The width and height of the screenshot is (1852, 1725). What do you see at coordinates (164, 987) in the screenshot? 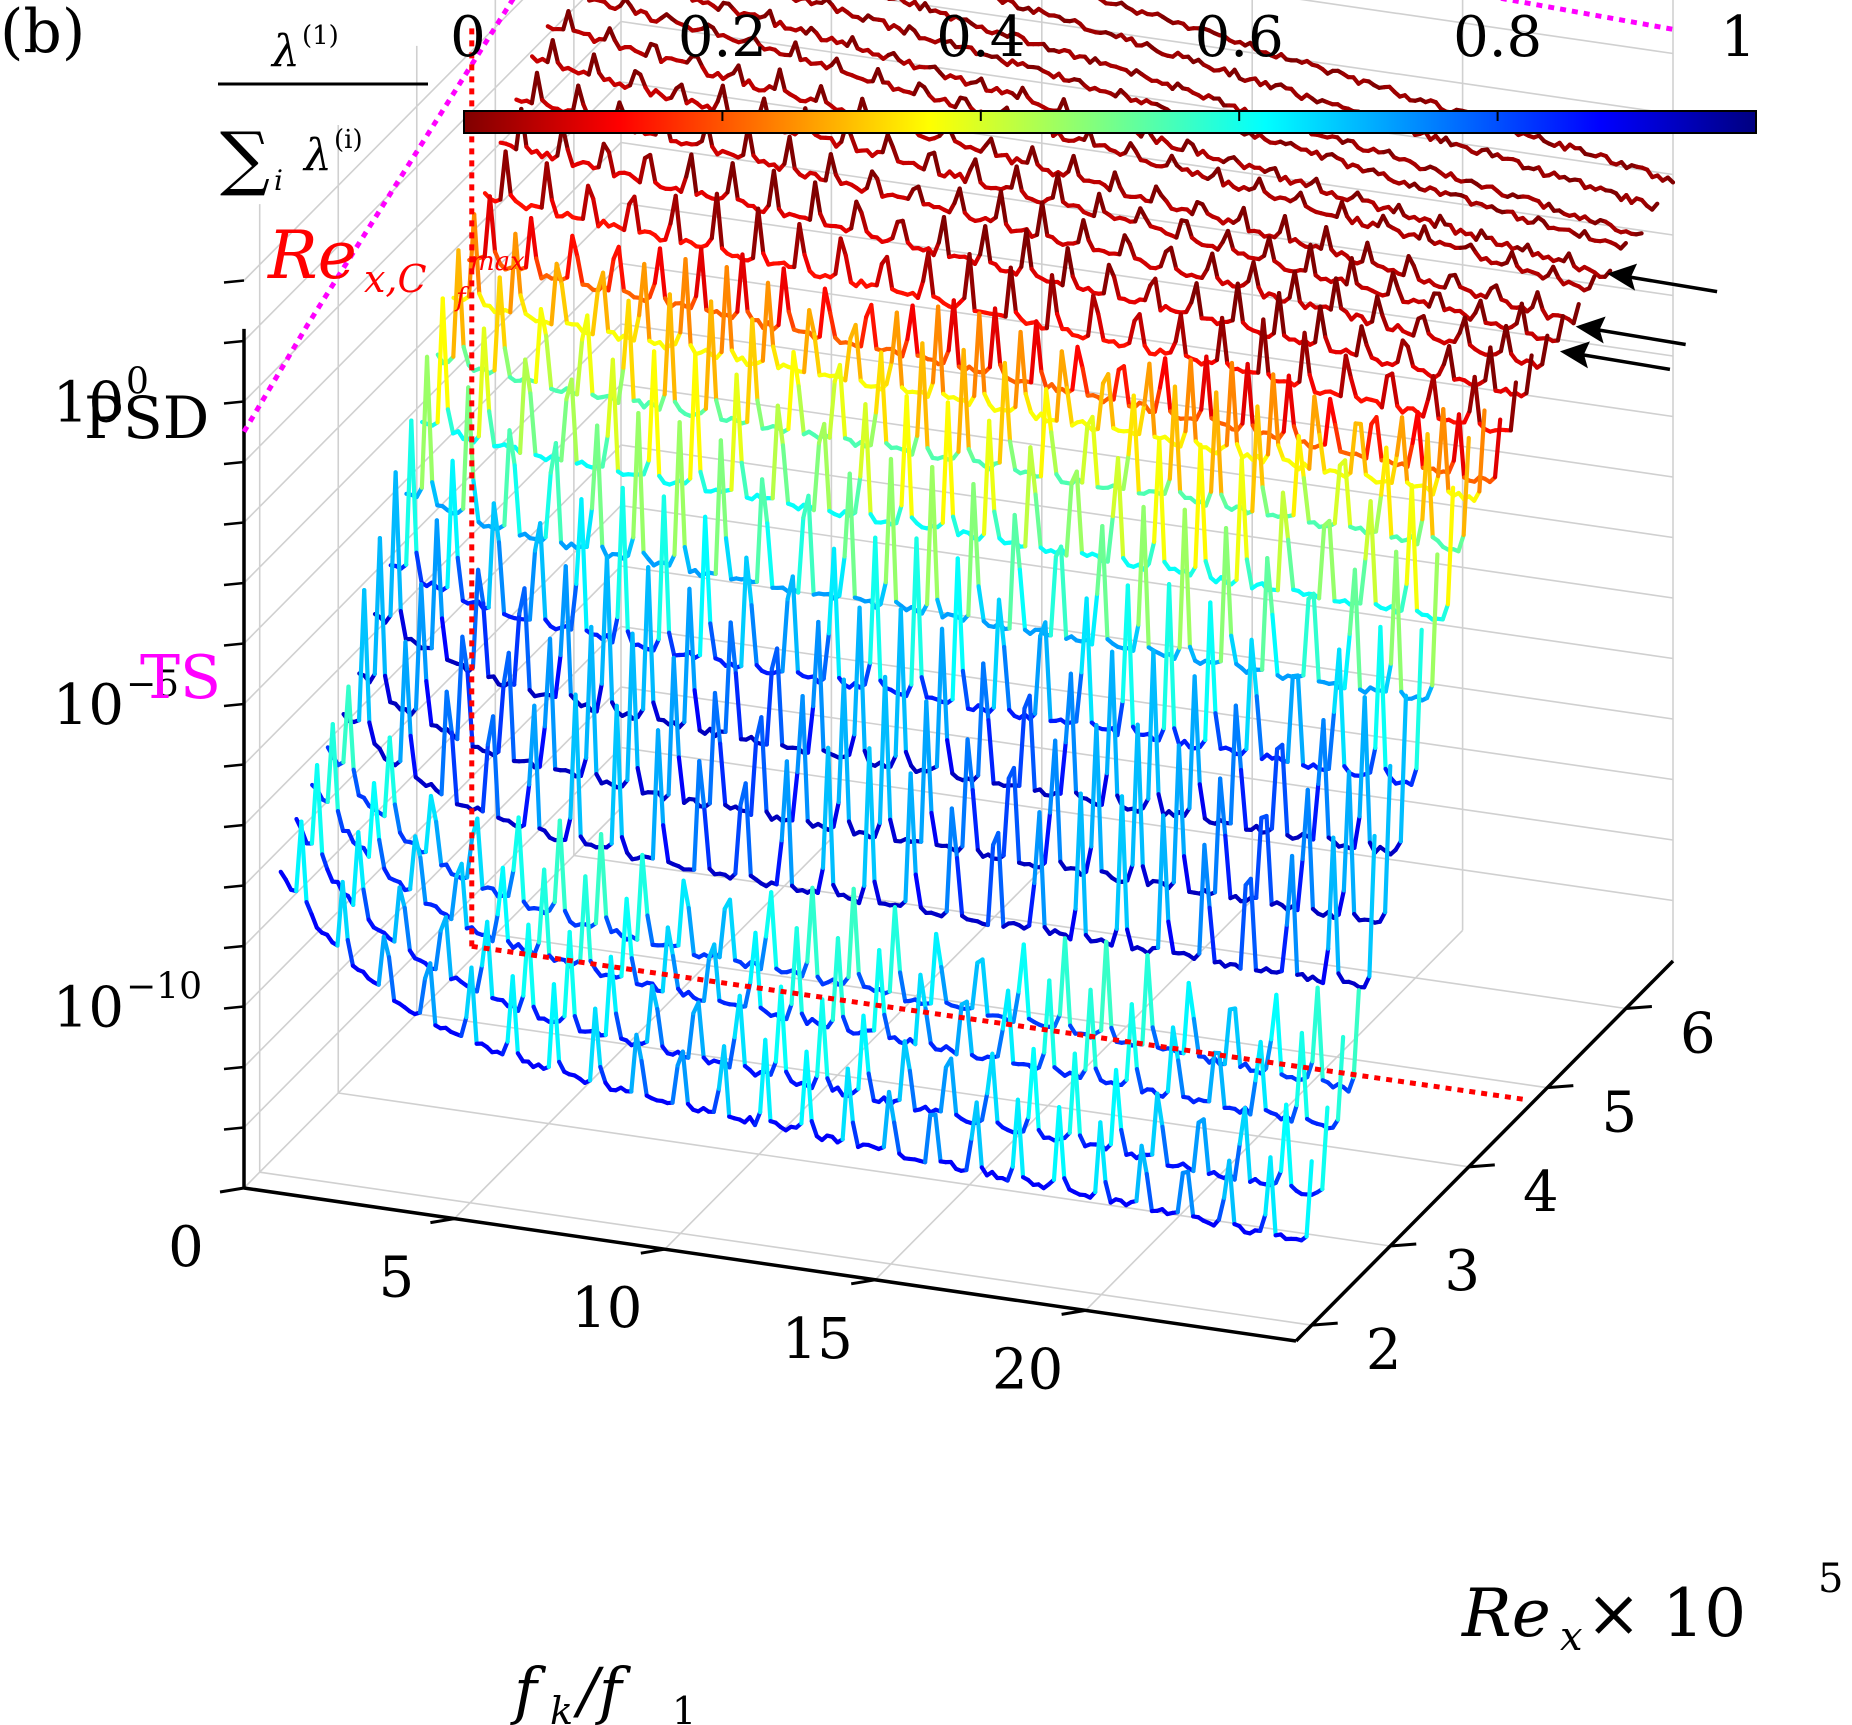
I see `z-tick-label-exponent: −10` at bounding box center [164, 987].